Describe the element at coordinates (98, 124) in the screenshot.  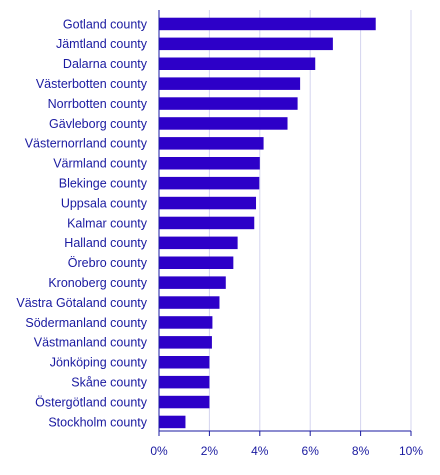
I see `category-label: Gävleborg county` at that location.